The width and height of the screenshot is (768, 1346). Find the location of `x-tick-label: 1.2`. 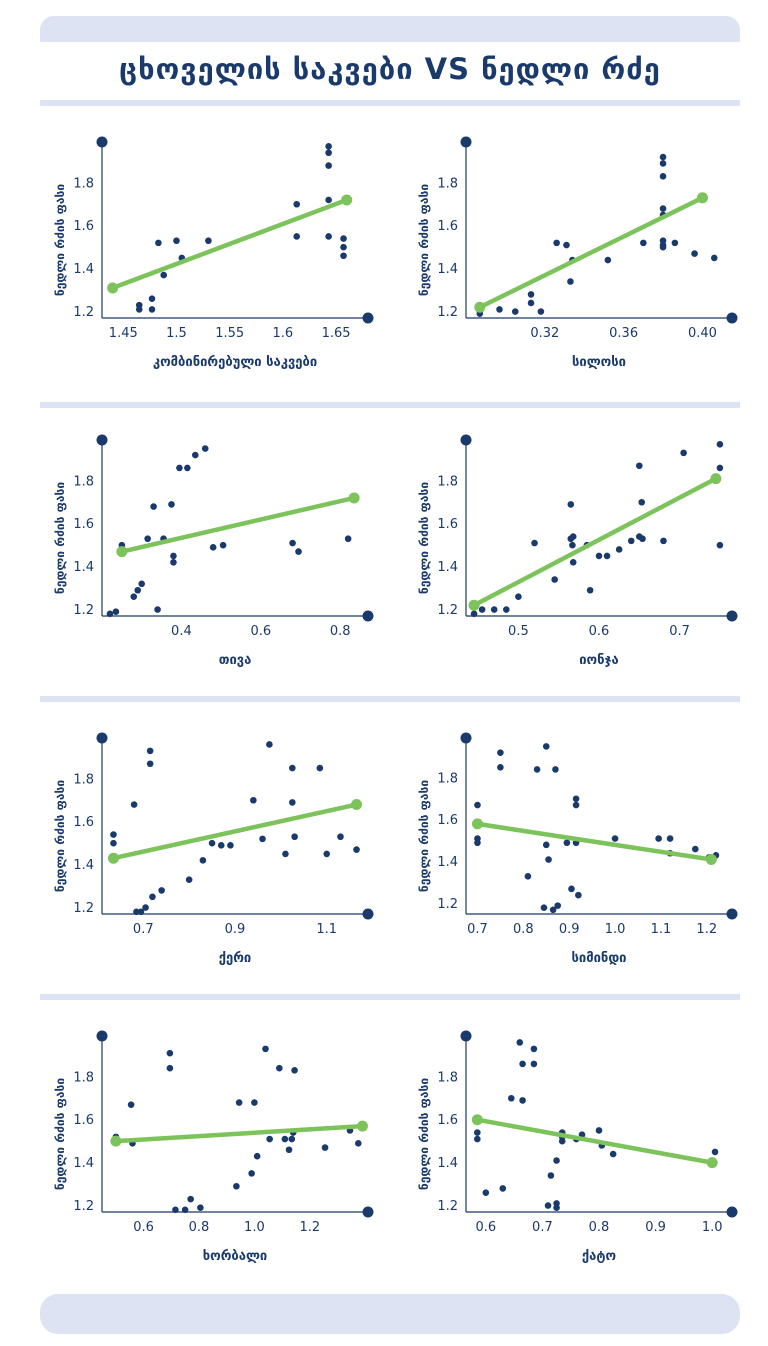

x-tick-label: 1.2 is located at coordinates (309, 1227).